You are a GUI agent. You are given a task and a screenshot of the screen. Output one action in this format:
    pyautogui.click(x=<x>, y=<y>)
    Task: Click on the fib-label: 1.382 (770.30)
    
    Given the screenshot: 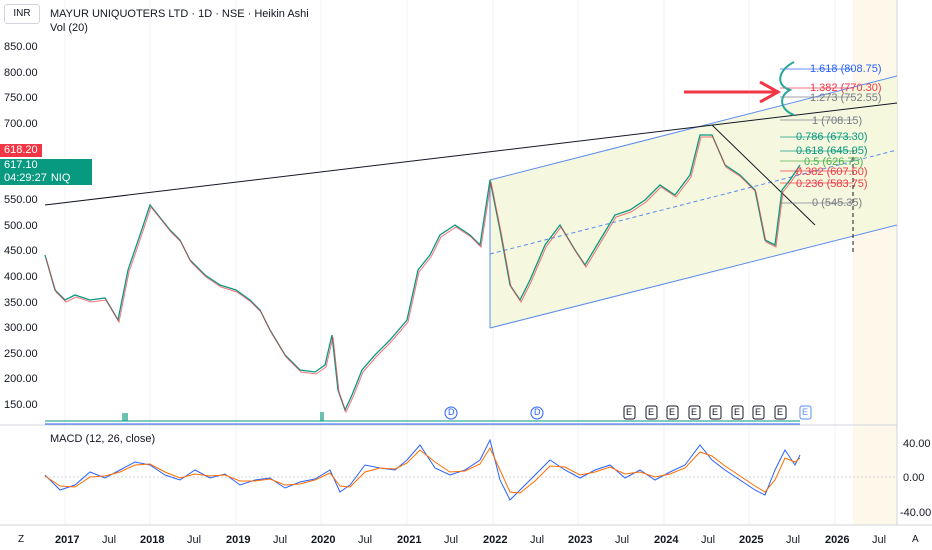 What is the action you would take?
    pyautogui.click(x=846, y=88)
    